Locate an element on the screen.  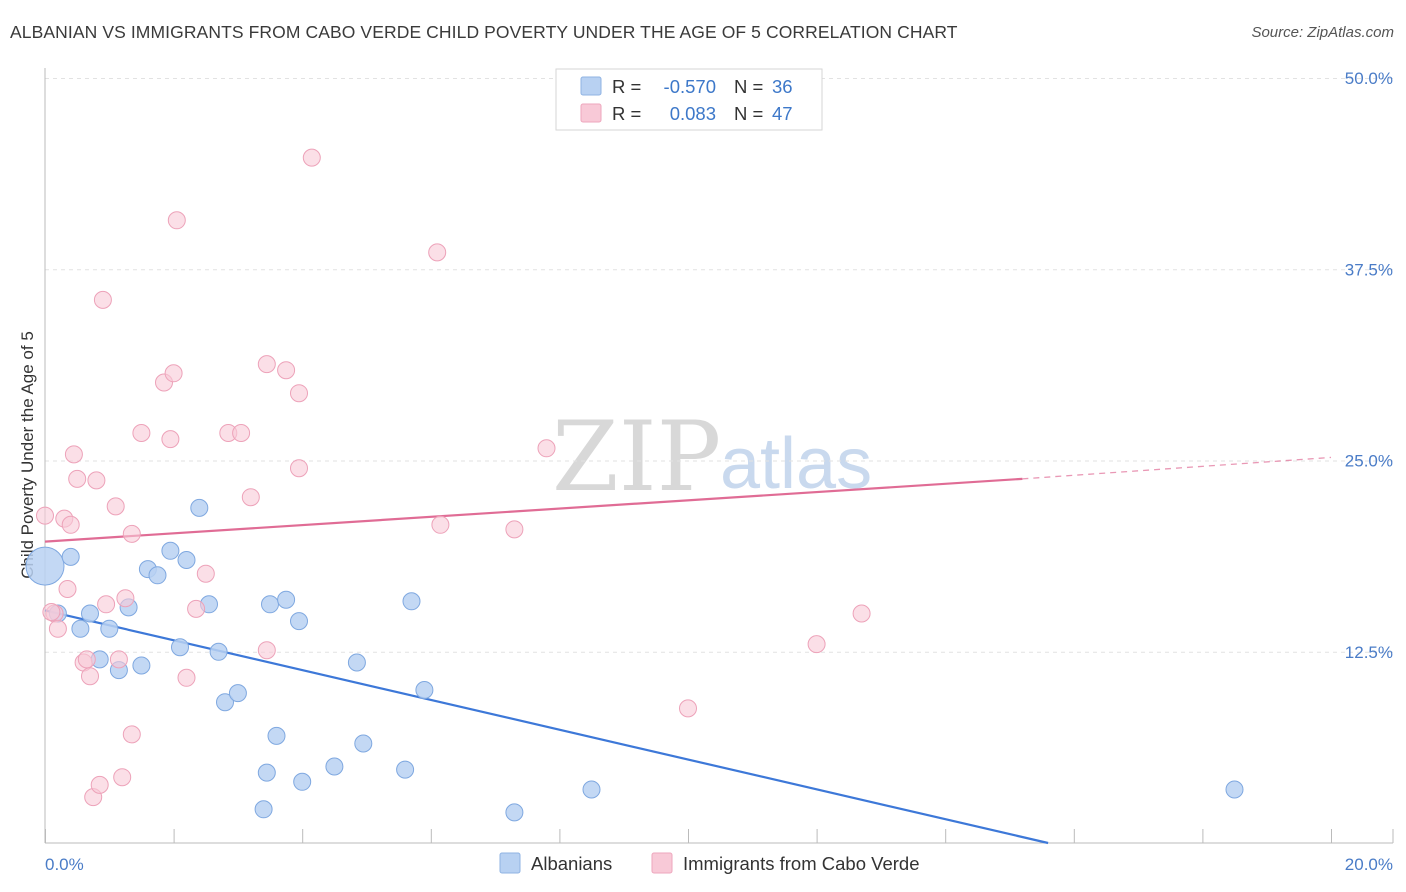
watermark-zip: ZIP is located at coordinates (636, 457).